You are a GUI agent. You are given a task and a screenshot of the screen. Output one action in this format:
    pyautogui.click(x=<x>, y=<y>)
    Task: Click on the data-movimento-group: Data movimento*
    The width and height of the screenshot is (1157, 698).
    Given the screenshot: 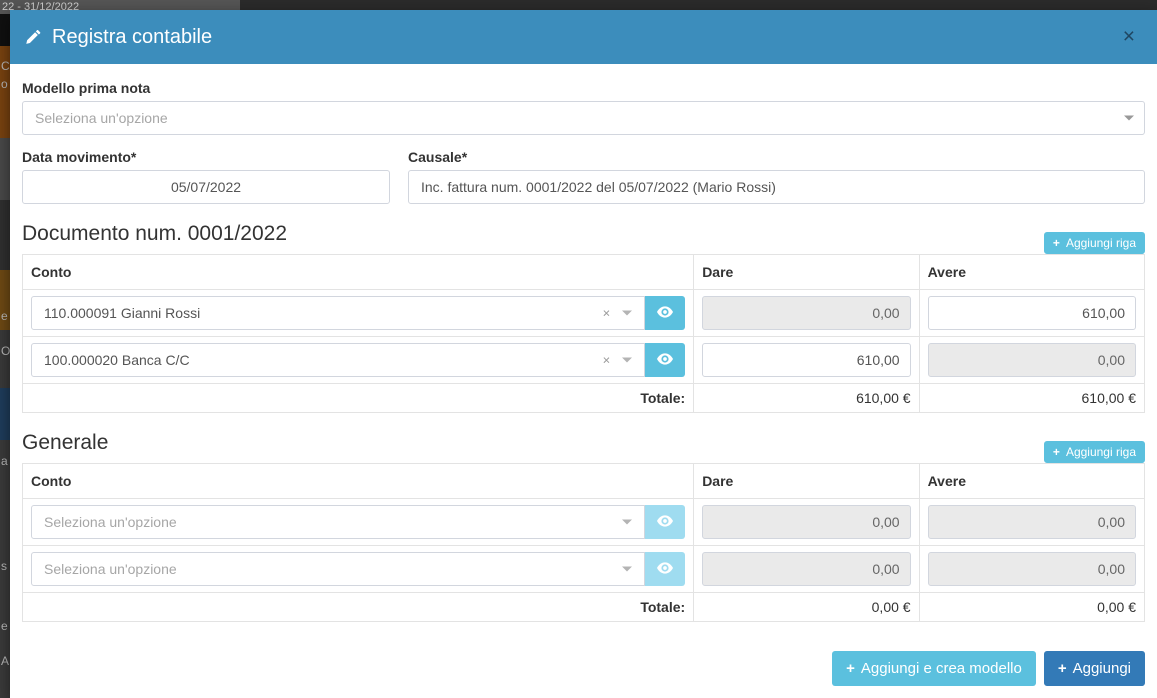 What is the action you would take?
    pyautogui.click(x=206, y=176)
    